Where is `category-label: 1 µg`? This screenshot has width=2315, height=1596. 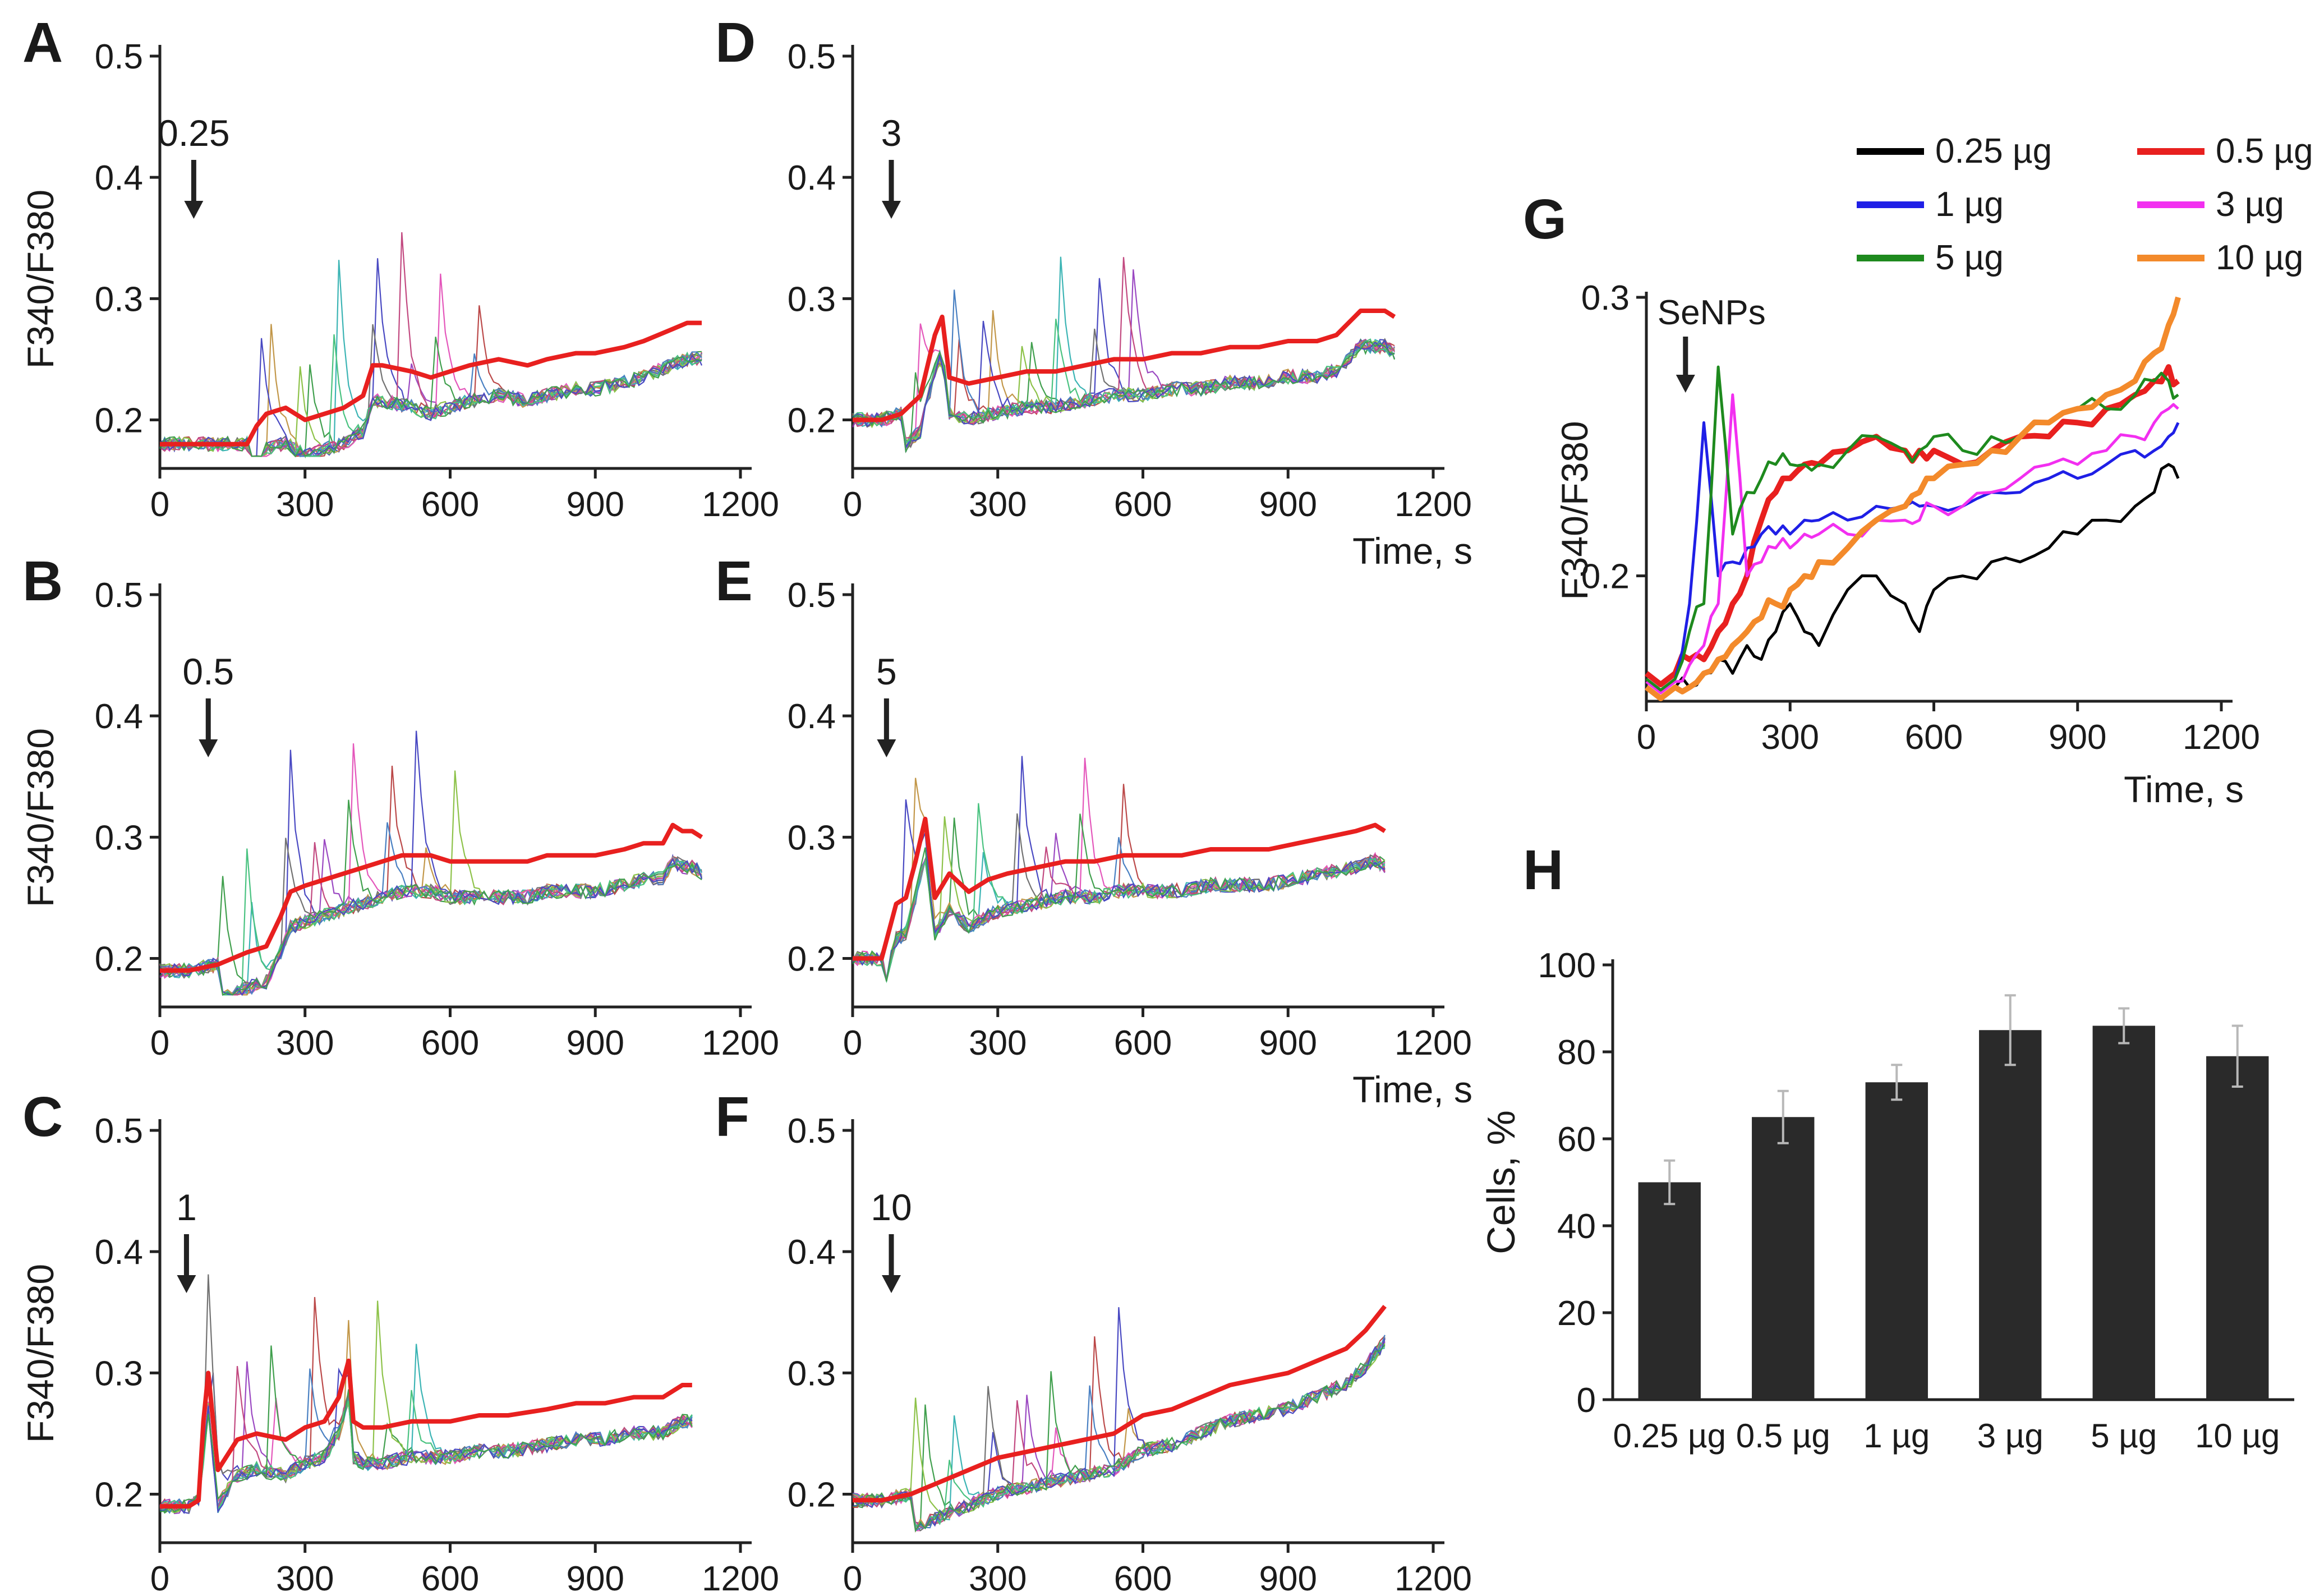
category-label: 1 µg is located at coordinates (1896, 1436).